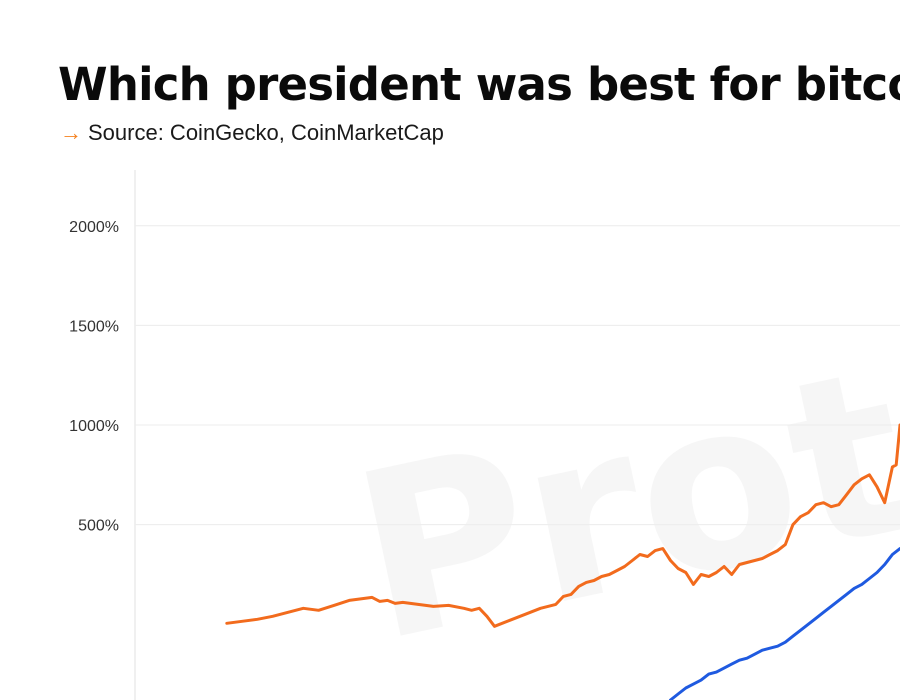 The width and height of the screenshot is (900, 700). I want to click on chart-title: Which president was best for bitcoin, so click(479, 84).